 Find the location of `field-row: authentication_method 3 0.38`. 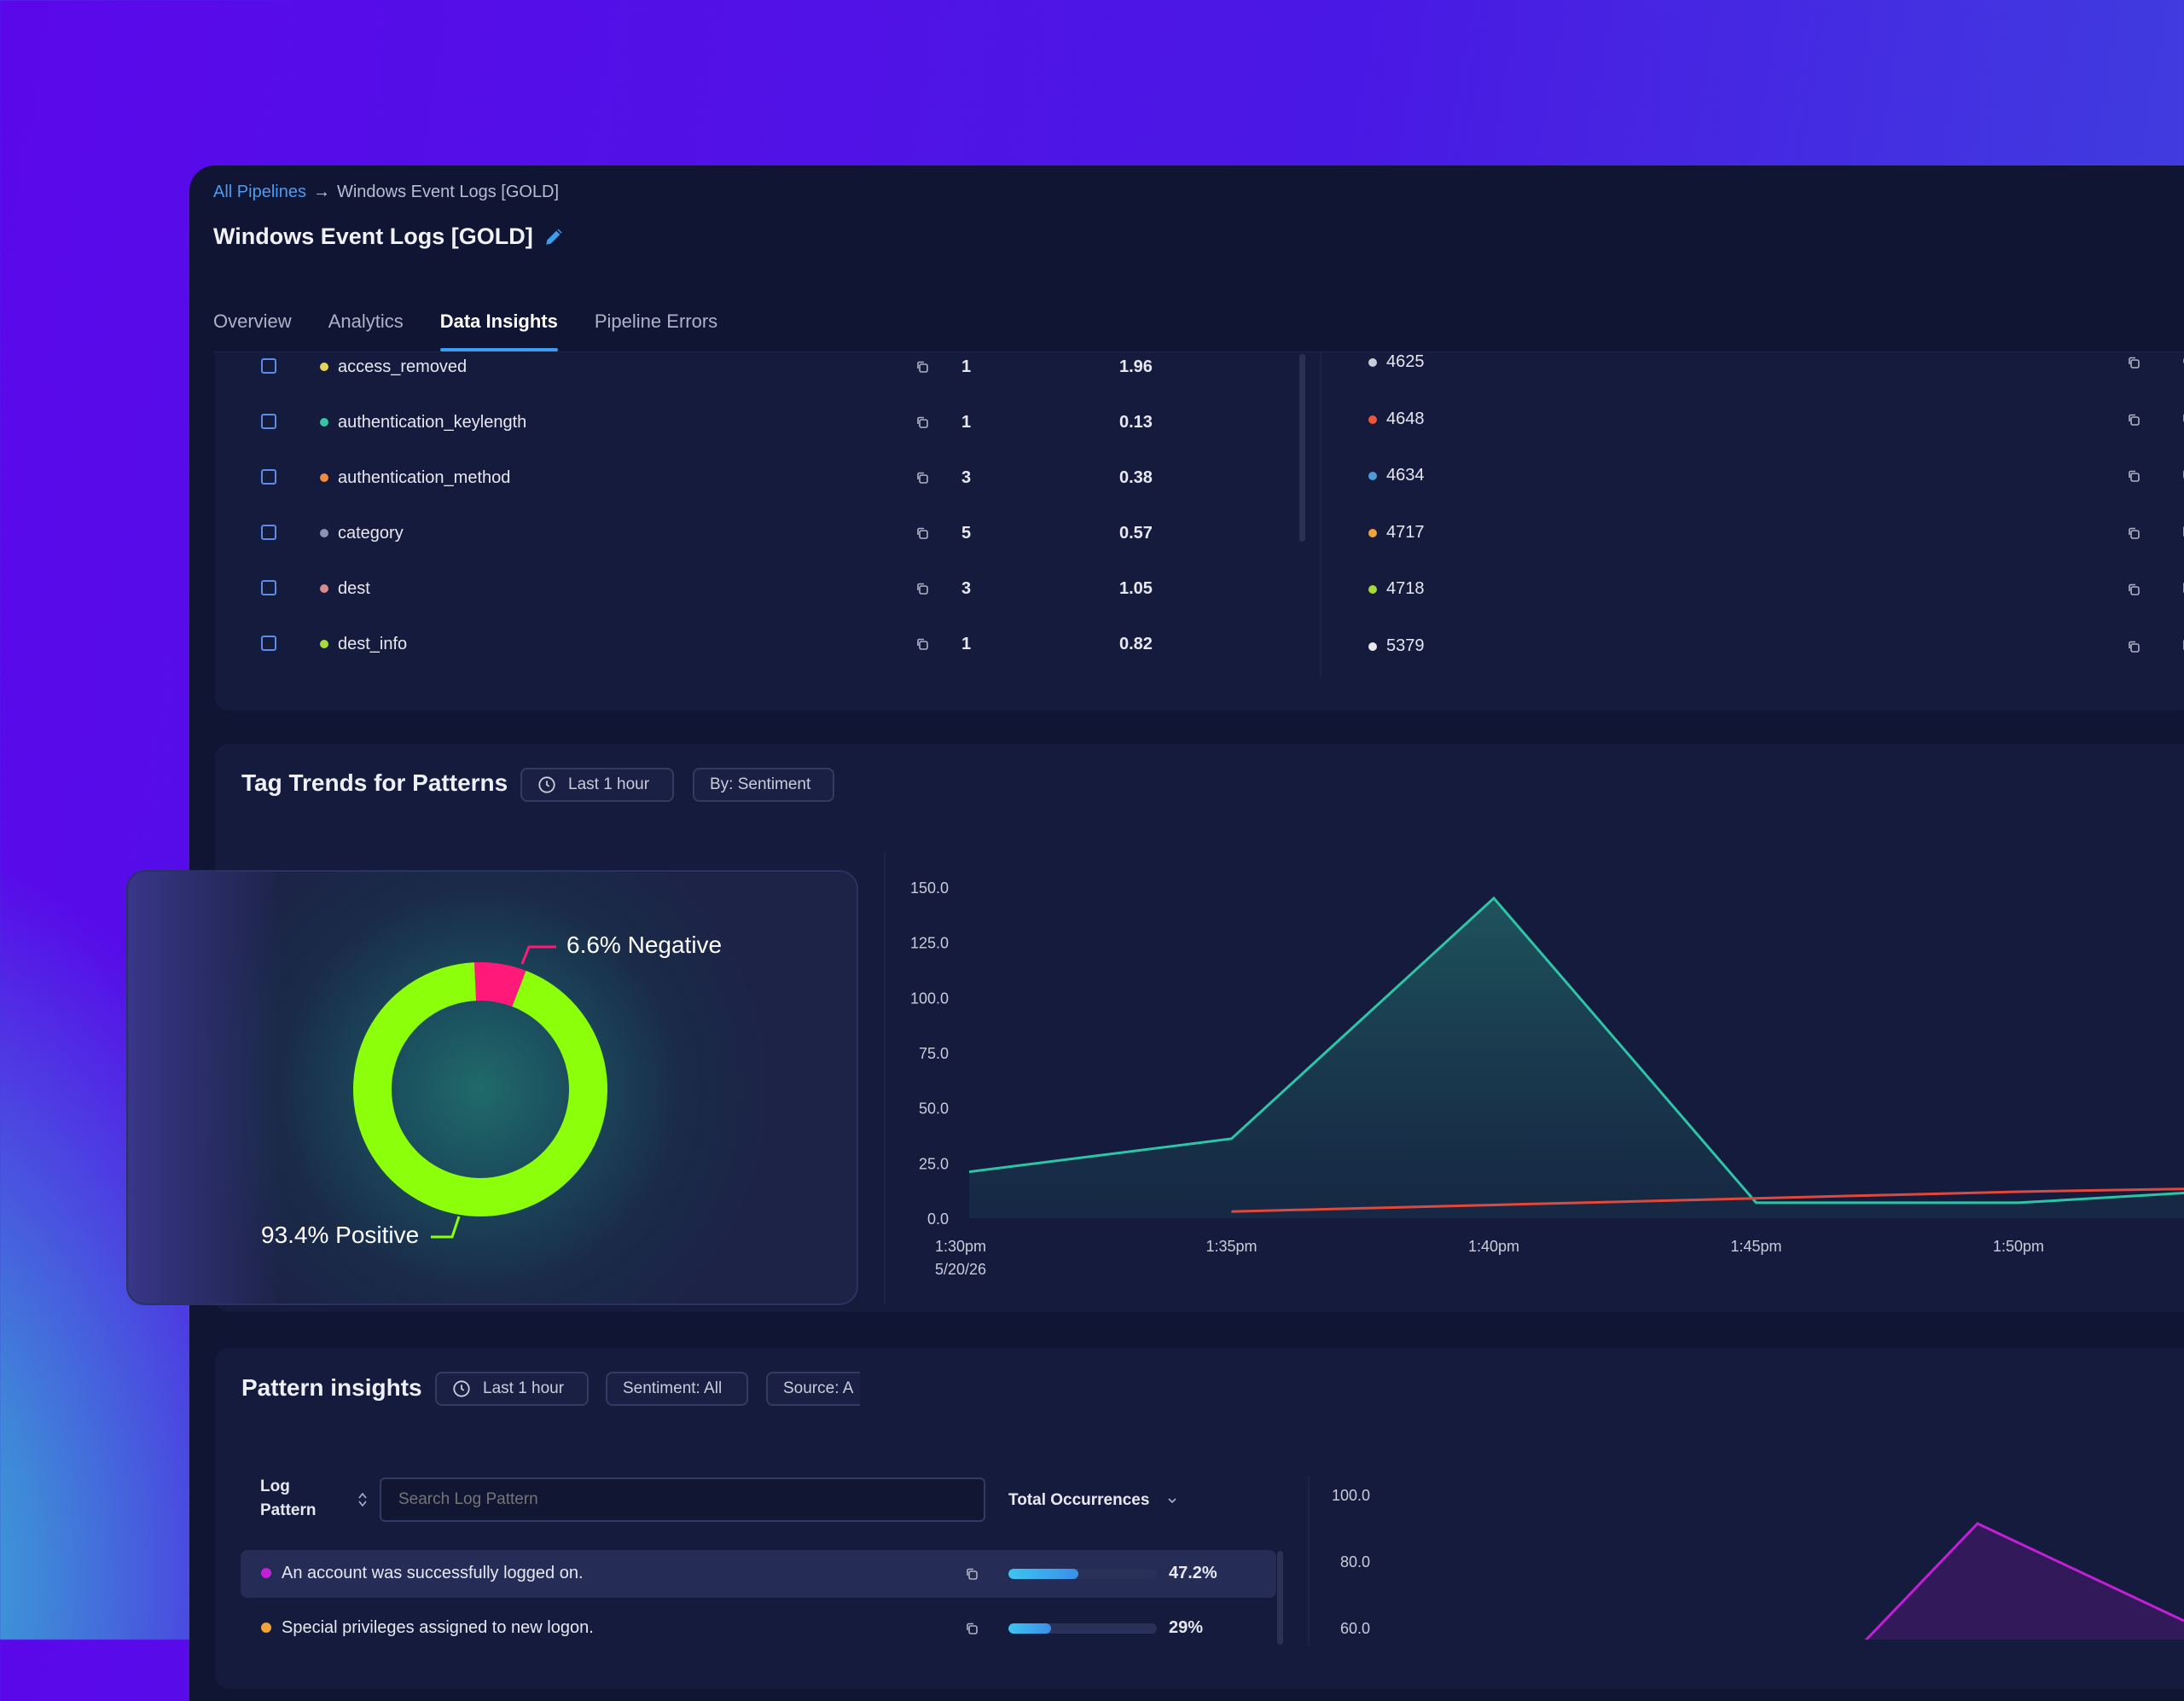

field-row: authentication_method 3 0.38 is located at coordinates (851, 481).